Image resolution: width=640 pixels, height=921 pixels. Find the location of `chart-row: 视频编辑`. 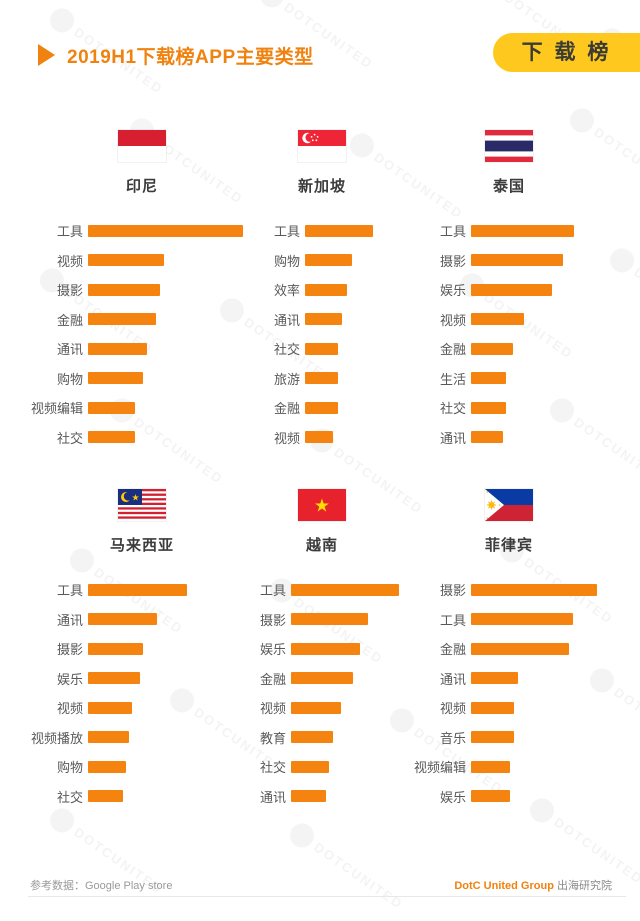

chart-row: 视频编辑 is located at coordinates (510, 767).